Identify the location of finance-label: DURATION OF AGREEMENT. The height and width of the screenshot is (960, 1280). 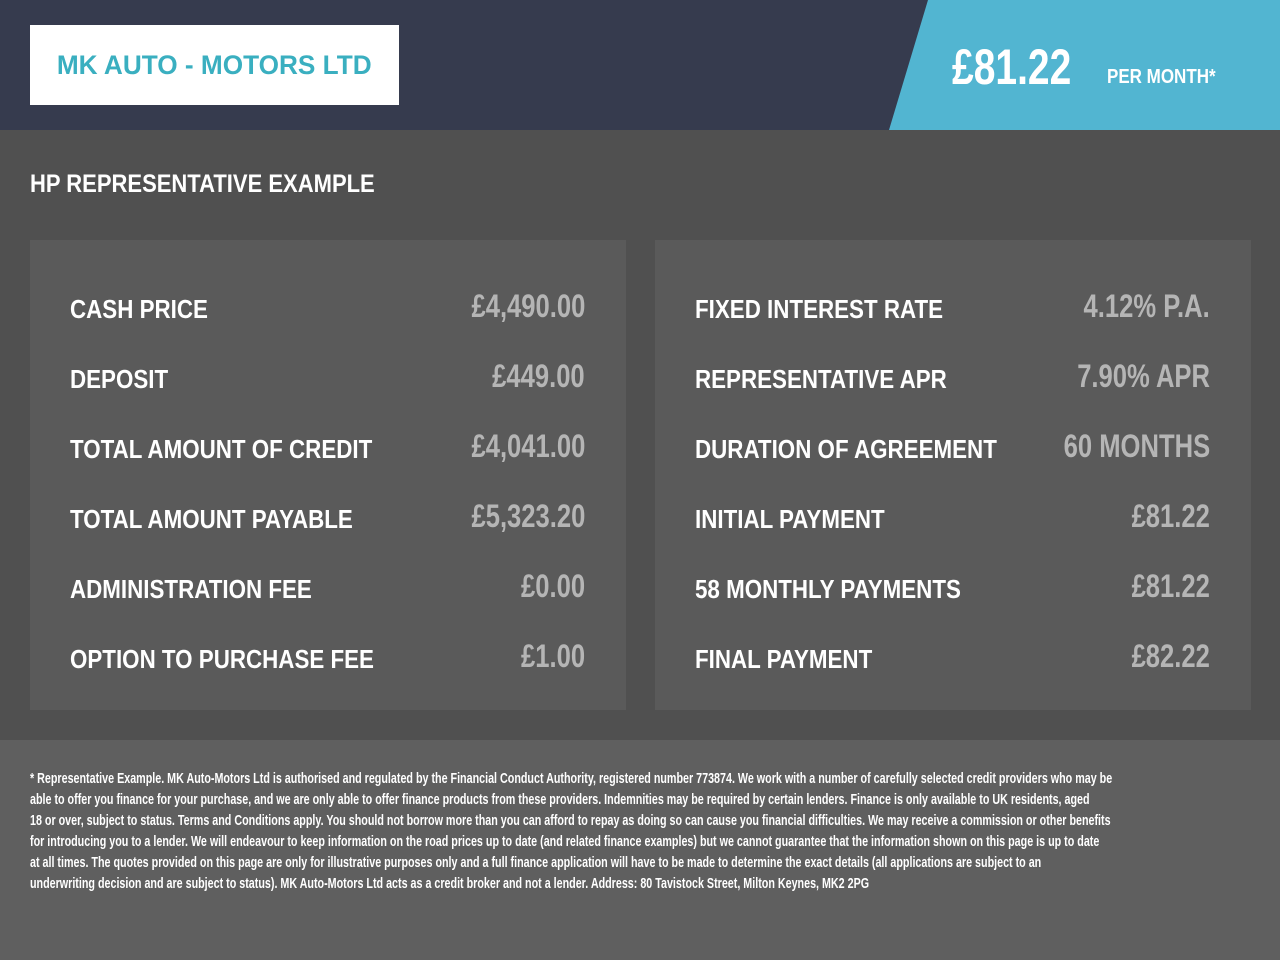
(846, 449).